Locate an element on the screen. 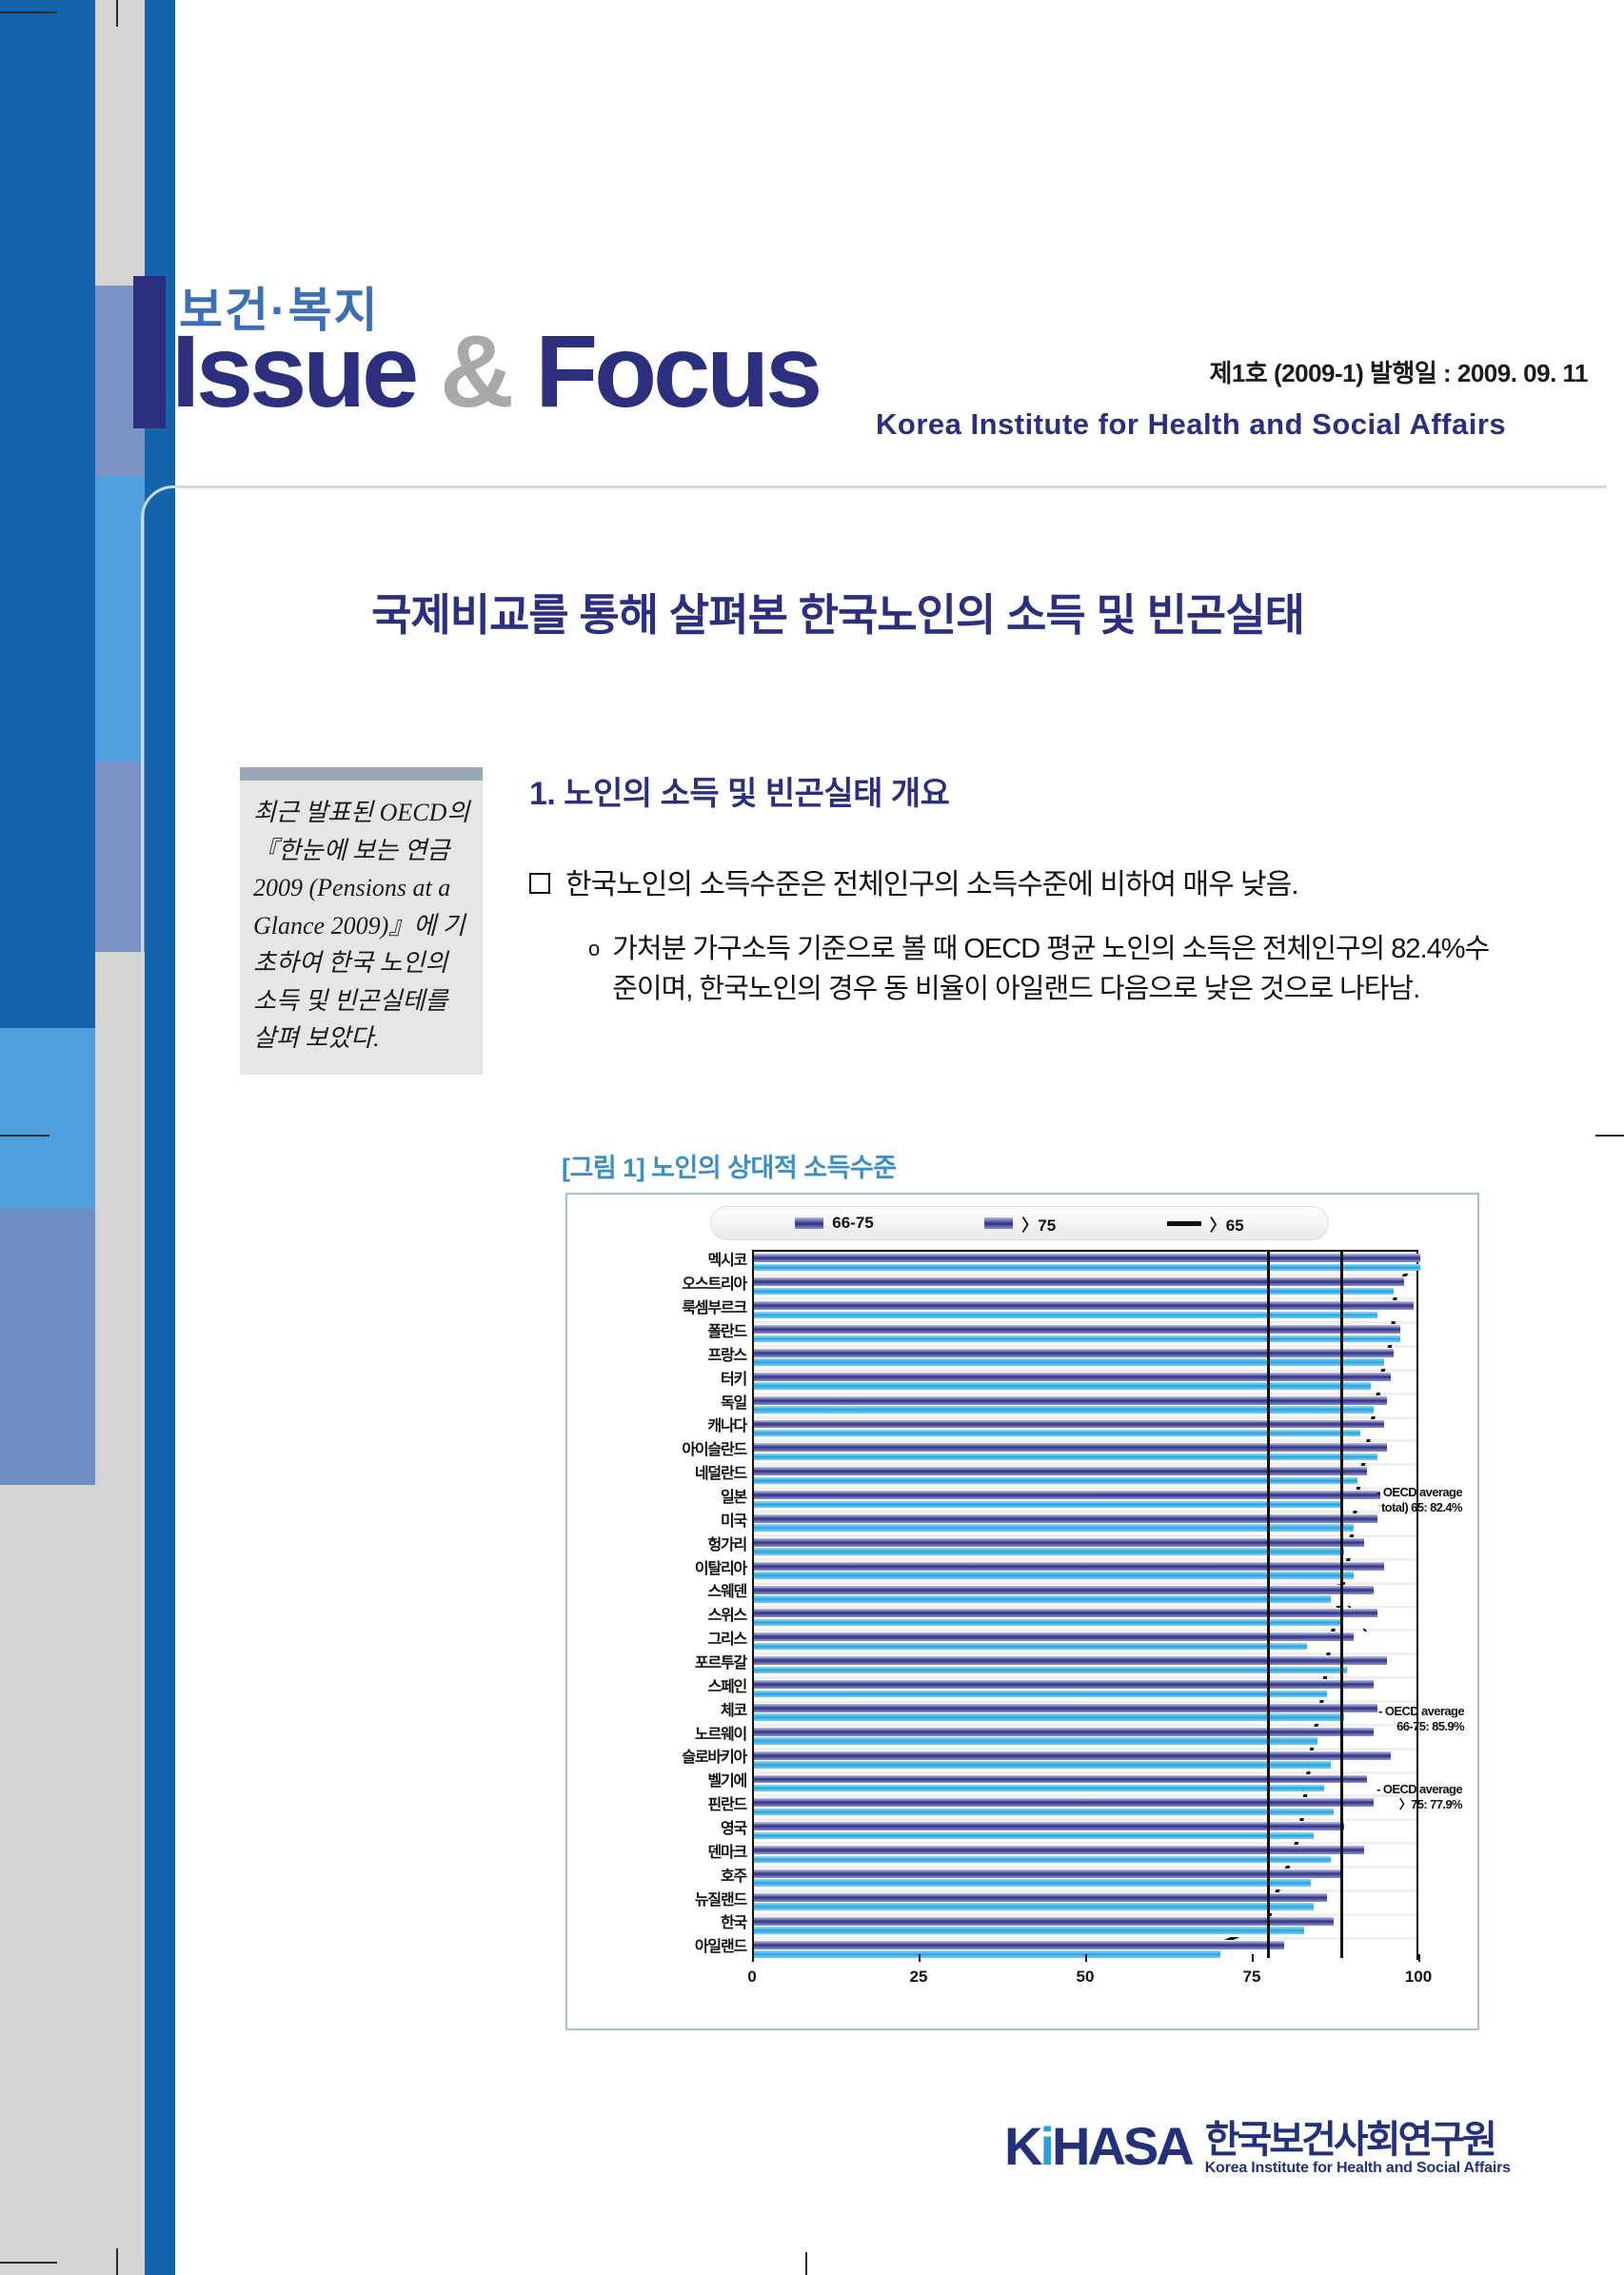  chart-y-label: 스웨덴 is located at coordinates (727, 1592).